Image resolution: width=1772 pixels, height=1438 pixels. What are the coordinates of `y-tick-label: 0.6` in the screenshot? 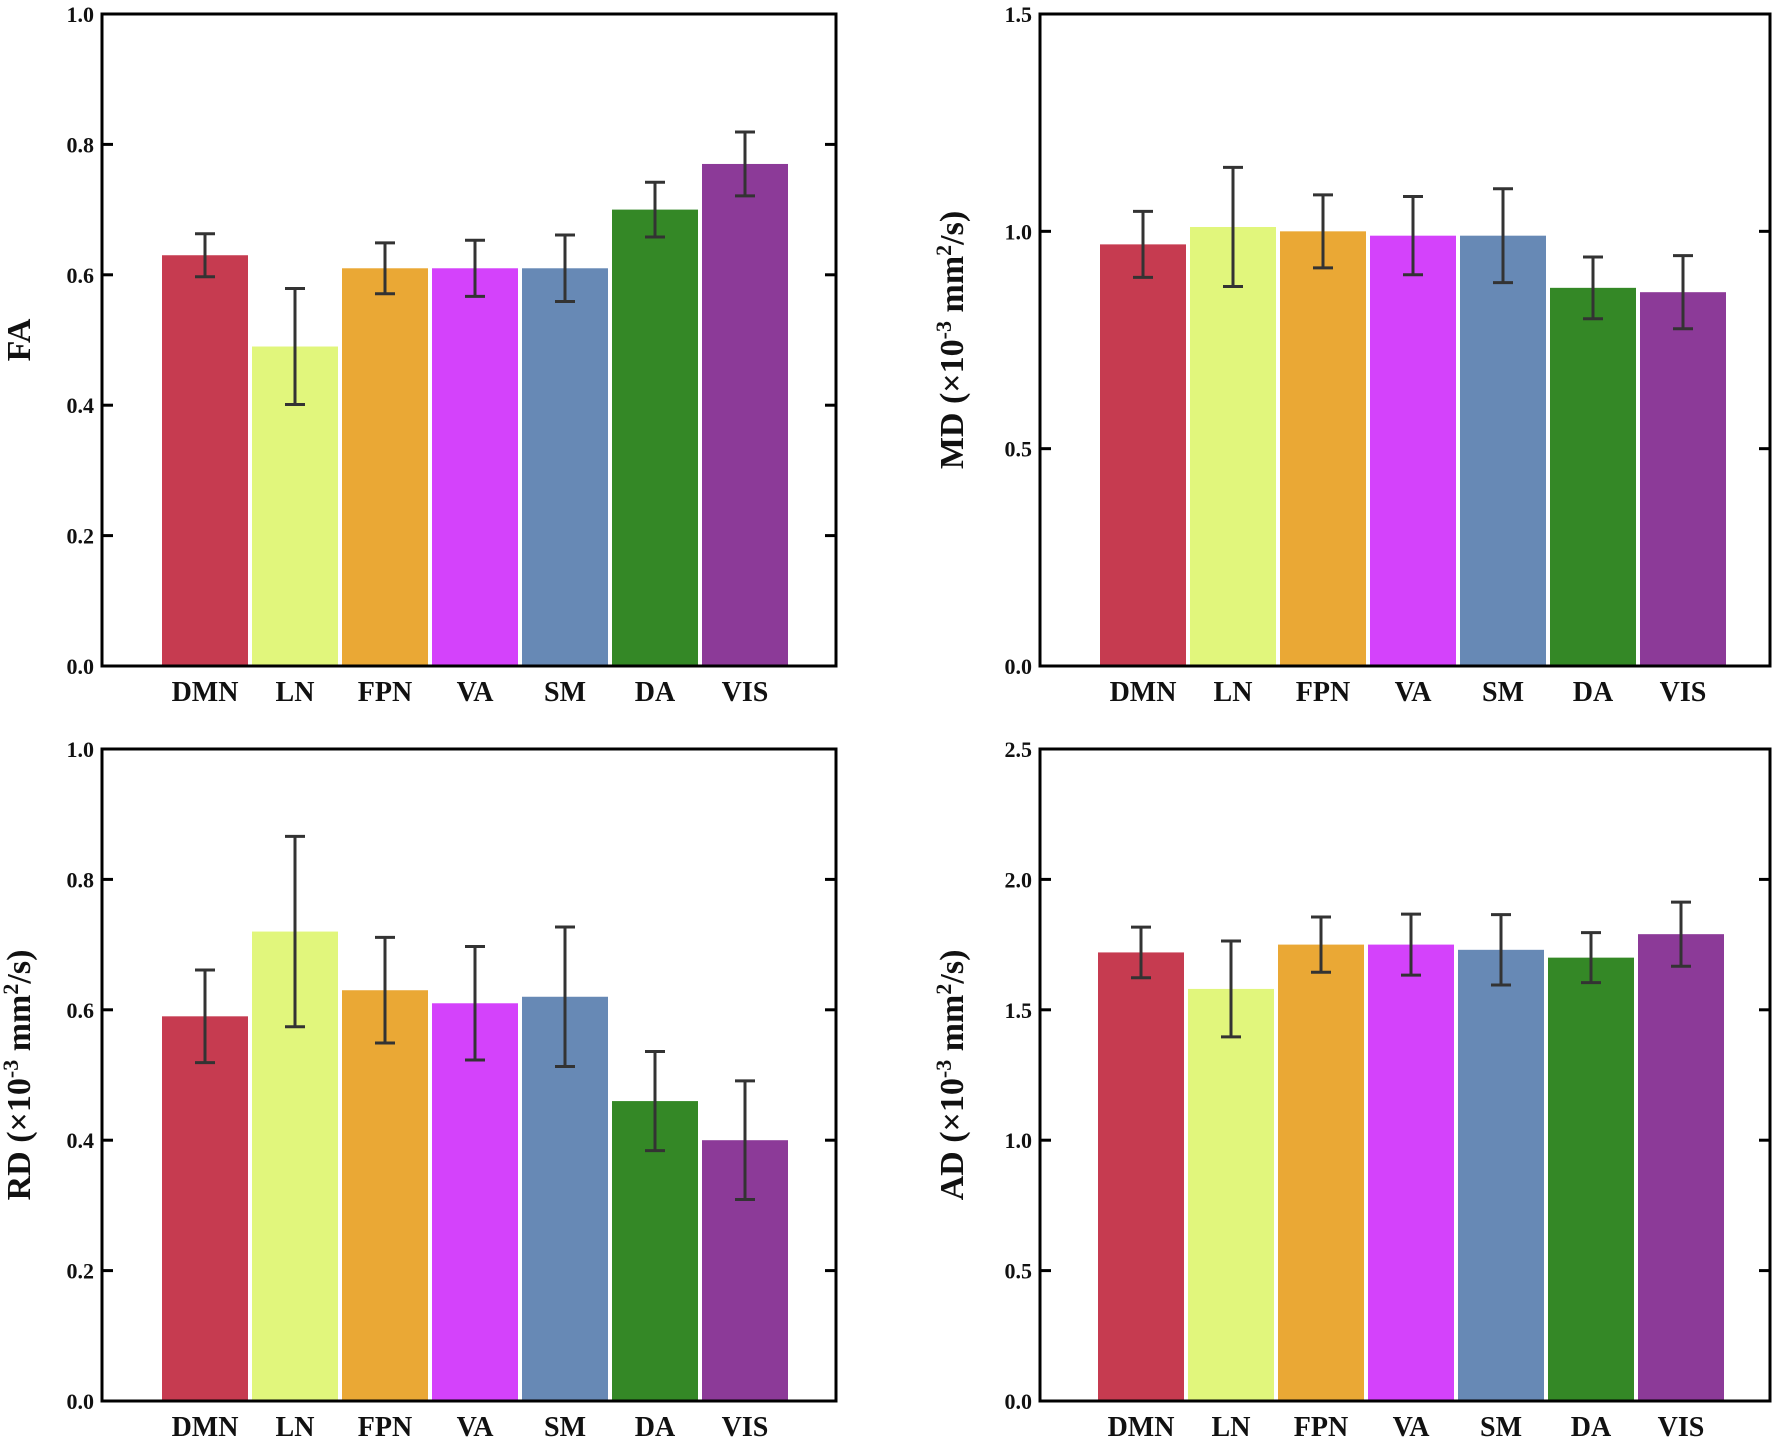 It's located at (81, 1010).